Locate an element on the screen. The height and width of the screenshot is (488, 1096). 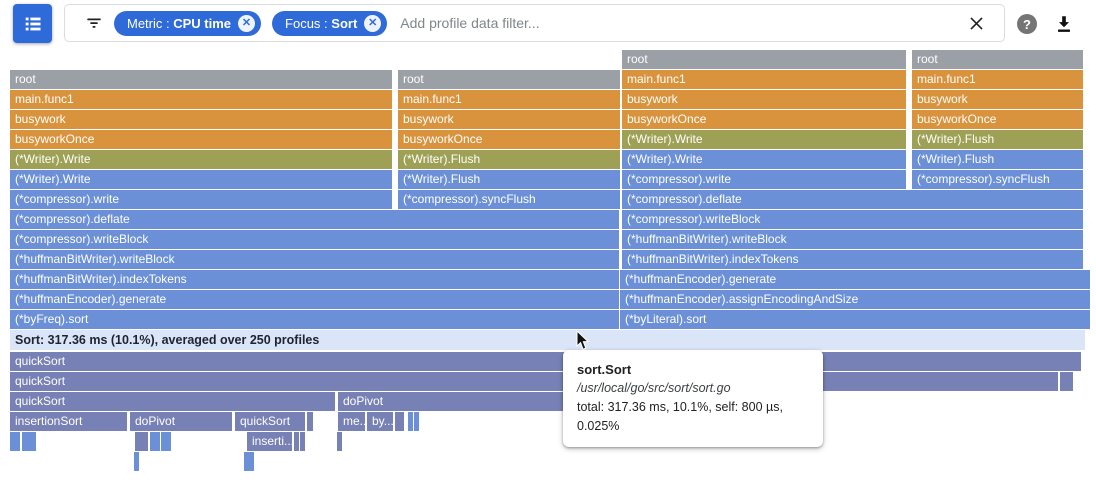
tooltip-function-name: sort.Sort is located at coordinates (604, 369).